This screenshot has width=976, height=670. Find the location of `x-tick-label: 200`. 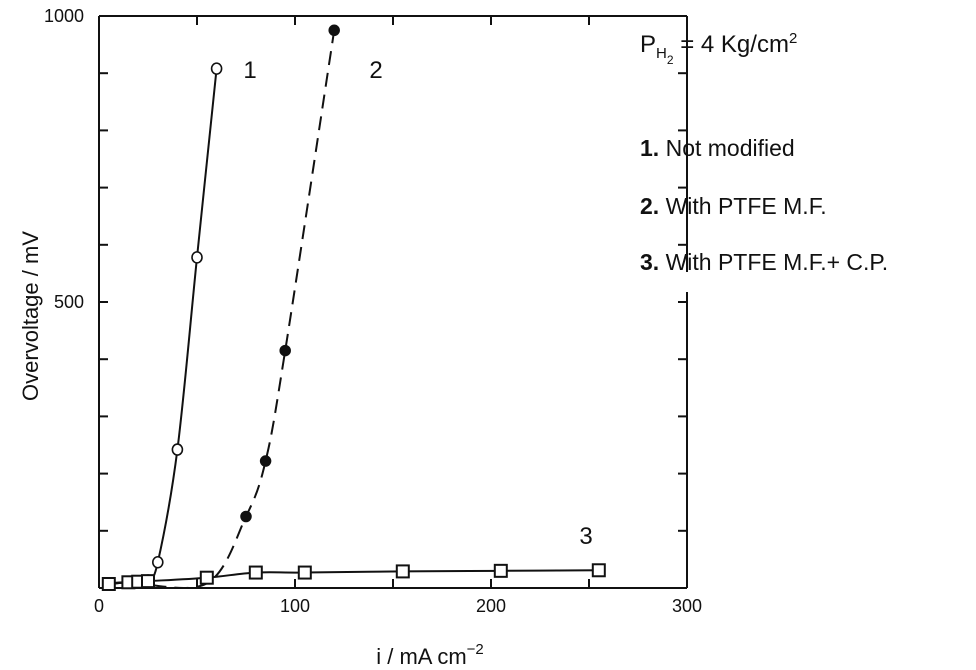

x-tick-label: 200 is located at coordinates (491, 606).